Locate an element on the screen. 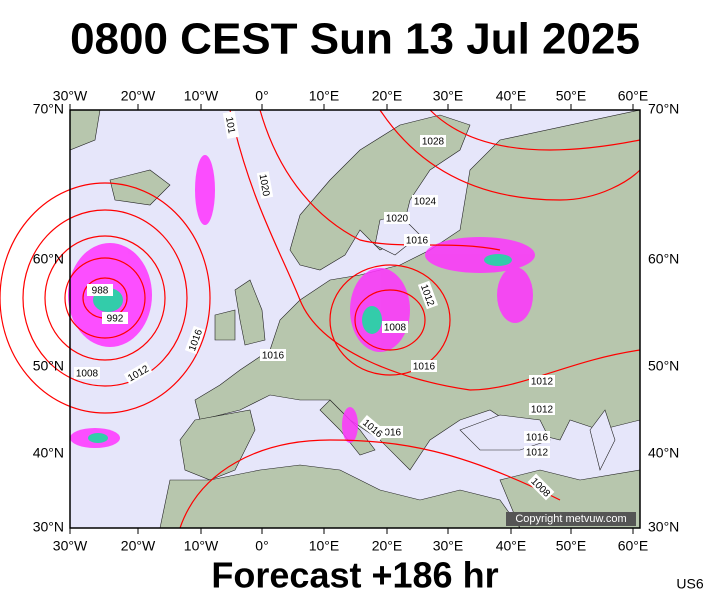 This screenshot has height=600, width=711. isobar-label: 101 is located at coordinates (230, 125).